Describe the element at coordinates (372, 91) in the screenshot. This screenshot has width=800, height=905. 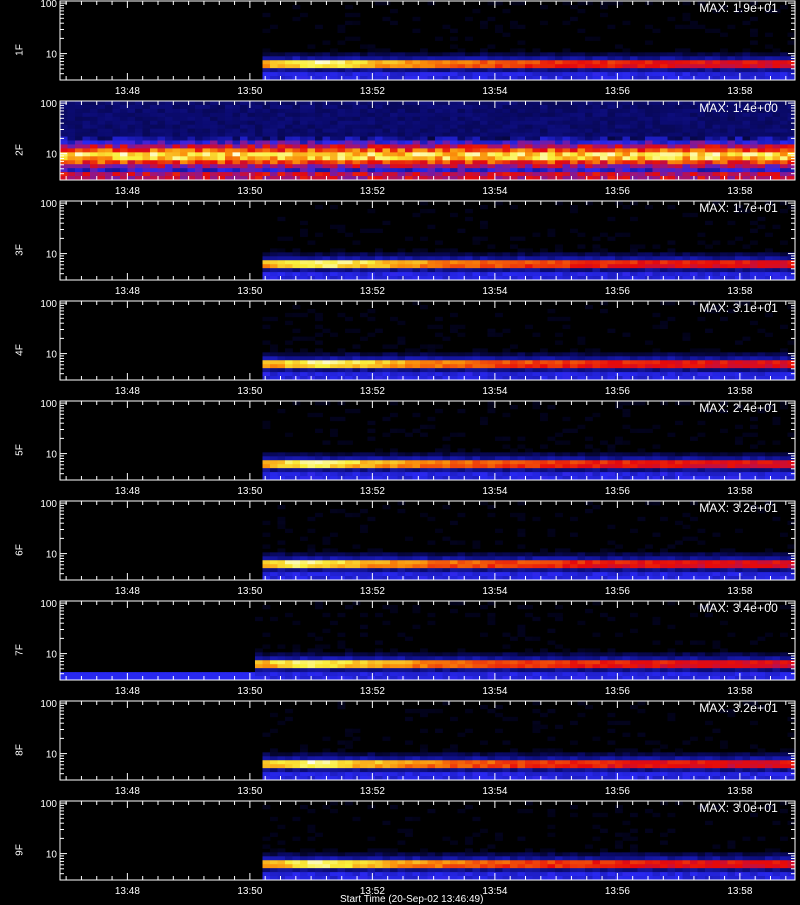
I see `x-tick-label: 13:52` at that location.